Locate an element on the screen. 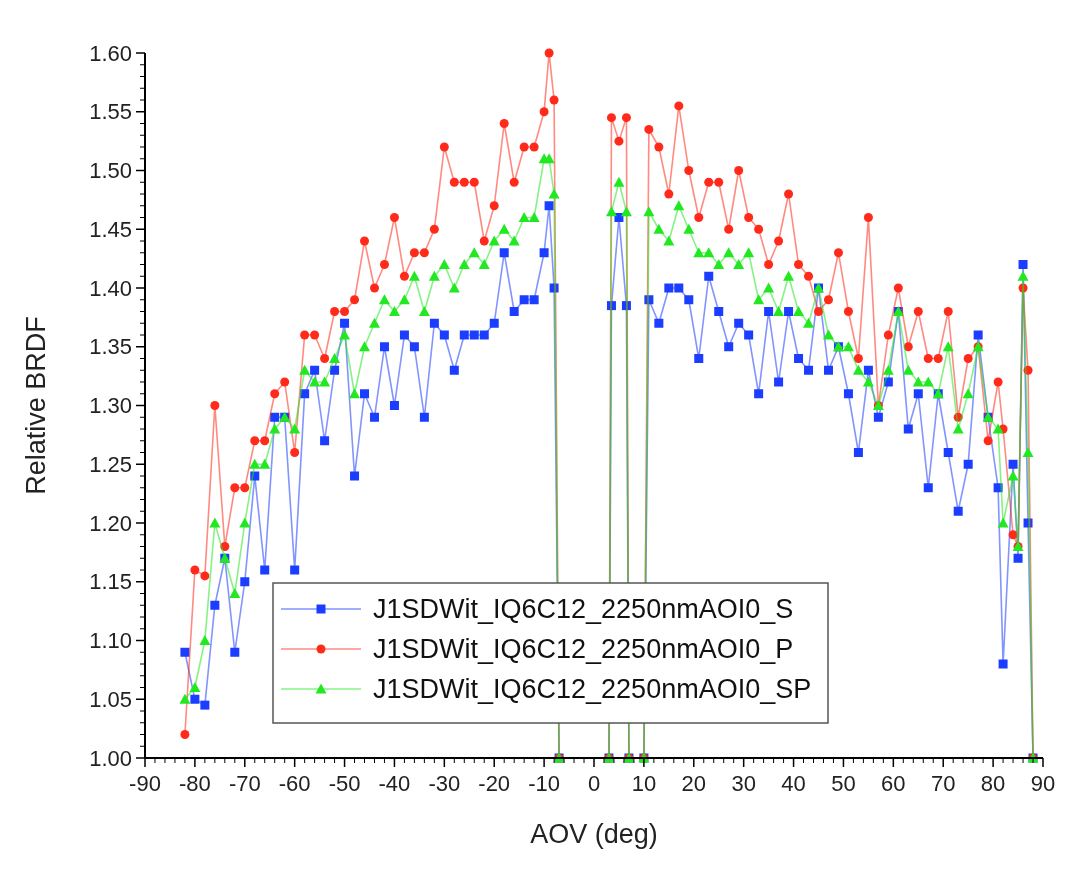  y-tick-label: 1.60 is located at coordinates (110, 53).